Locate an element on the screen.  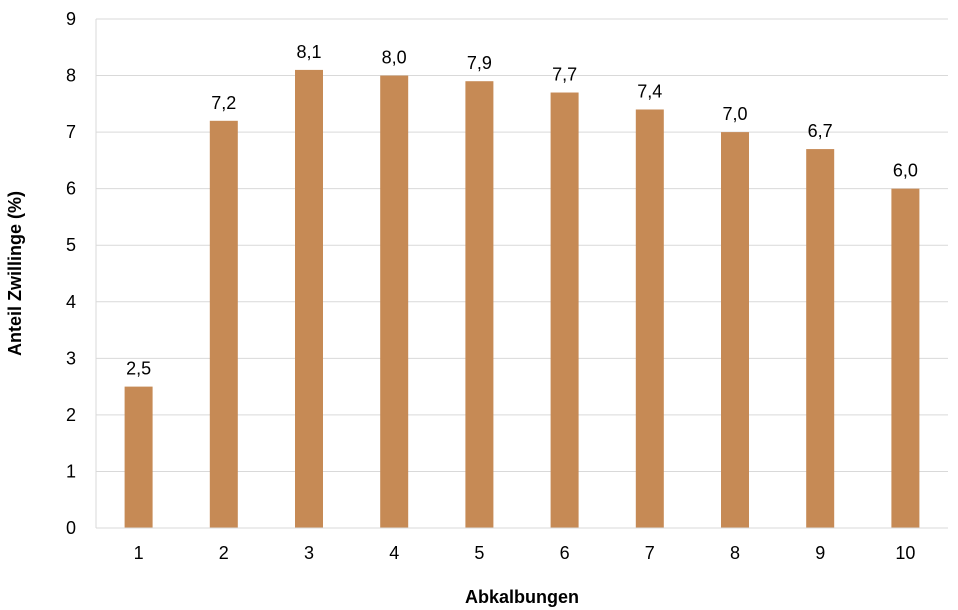
data-label: 7,9 is located at coordinates (479, 63).